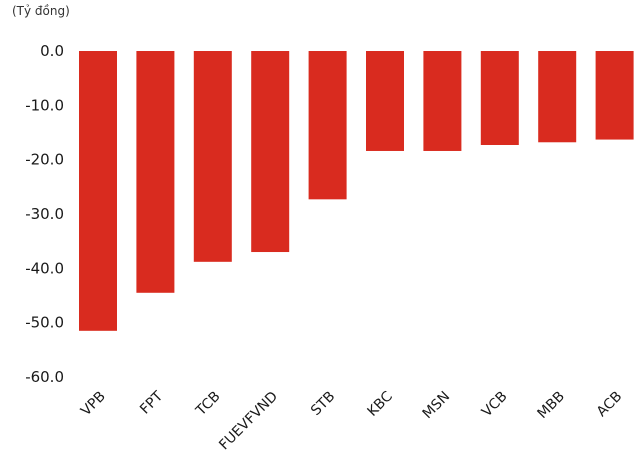  What do you see at coordinates (379, 403) in the screenshot?
I see `x-tick-label-kbc: KBC` at bounding box center [379, 403].